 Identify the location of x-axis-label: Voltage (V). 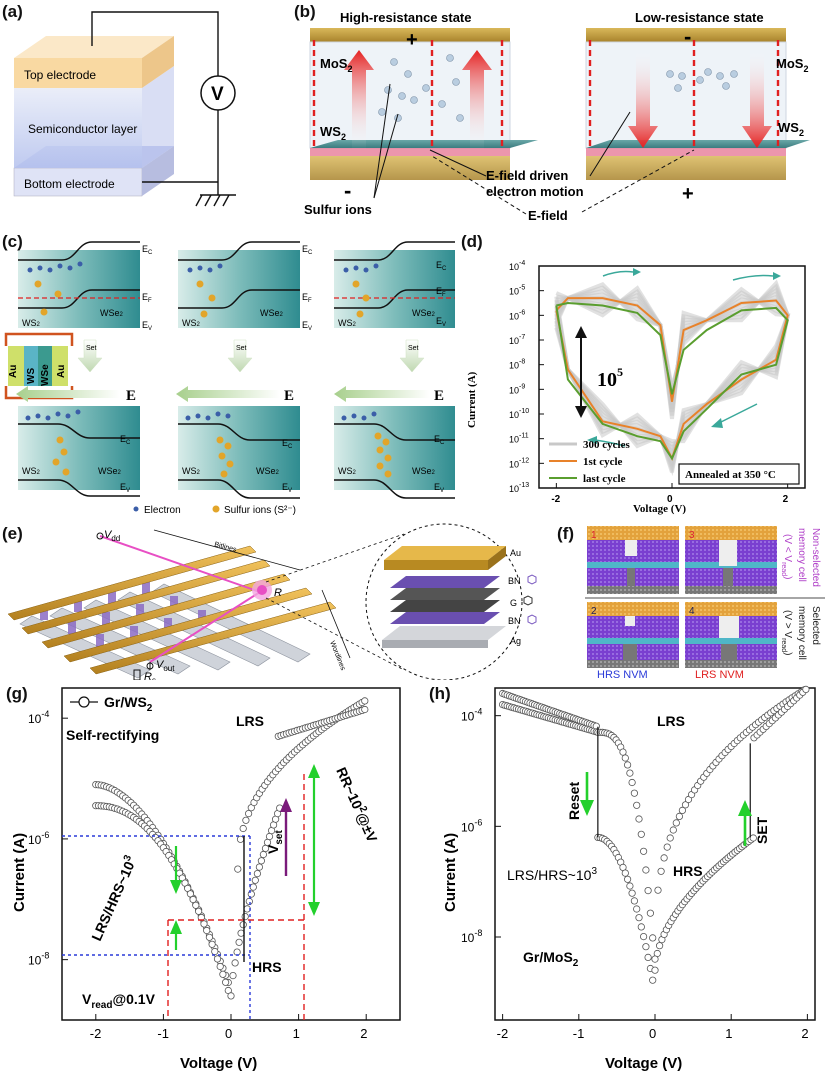
(643, 1063).